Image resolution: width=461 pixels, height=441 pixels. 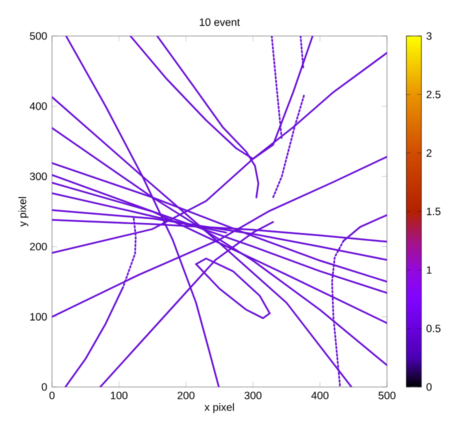 I want to click on color-bar-label: 0, so click(x=429, y=387).